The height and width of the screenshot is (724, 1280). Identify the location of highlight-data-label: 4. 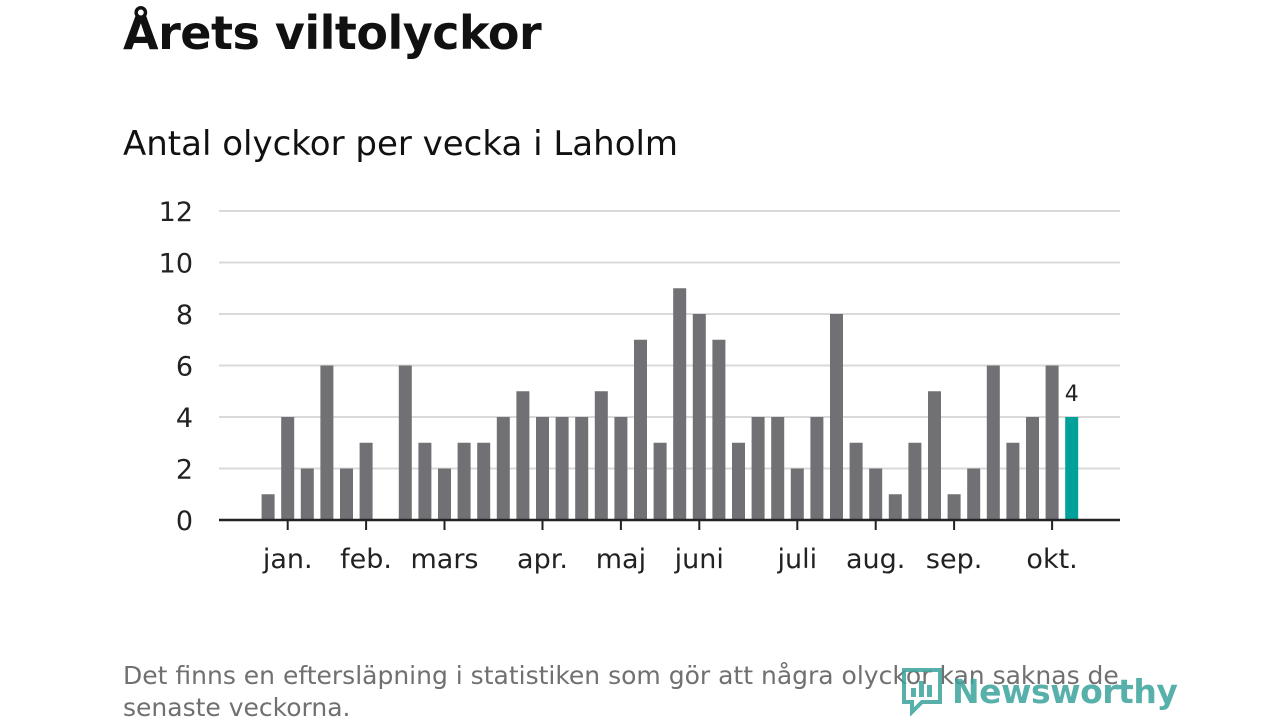
(1072, 394).